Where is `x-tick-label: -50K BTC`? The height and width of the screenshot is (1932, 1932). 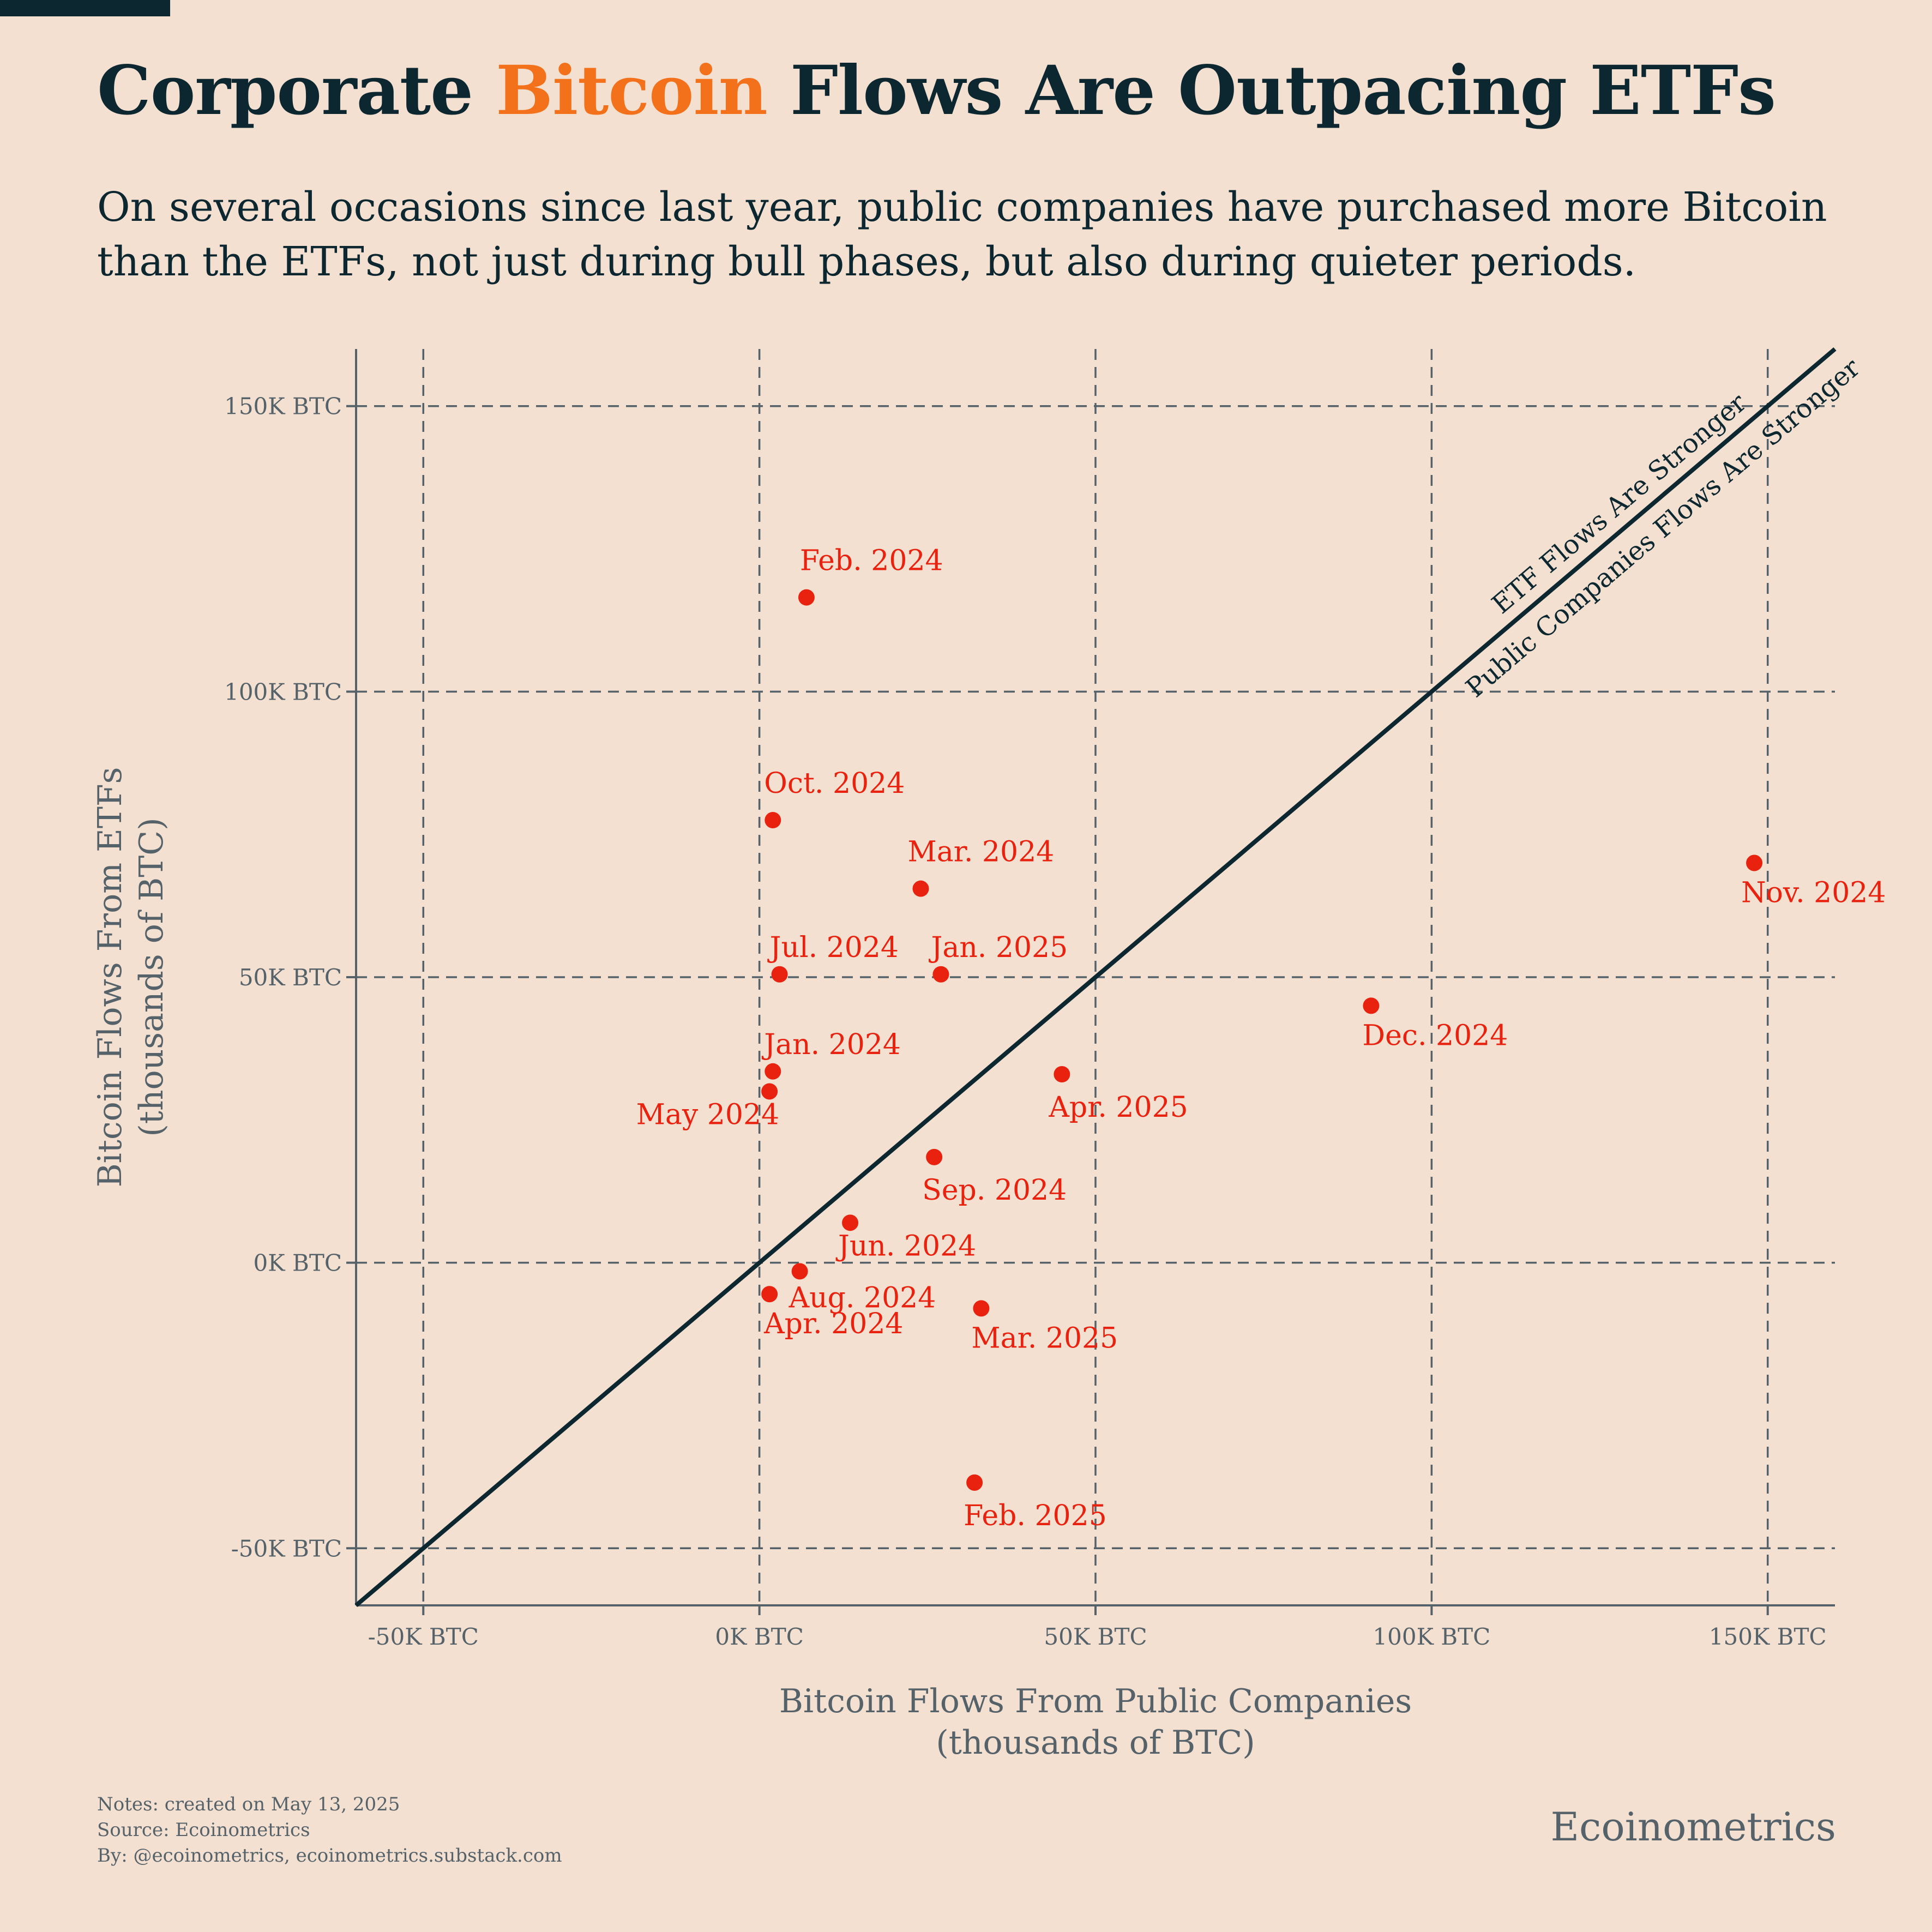
x-tick-label: -50K BTC is located at coordinates (423, 1636).